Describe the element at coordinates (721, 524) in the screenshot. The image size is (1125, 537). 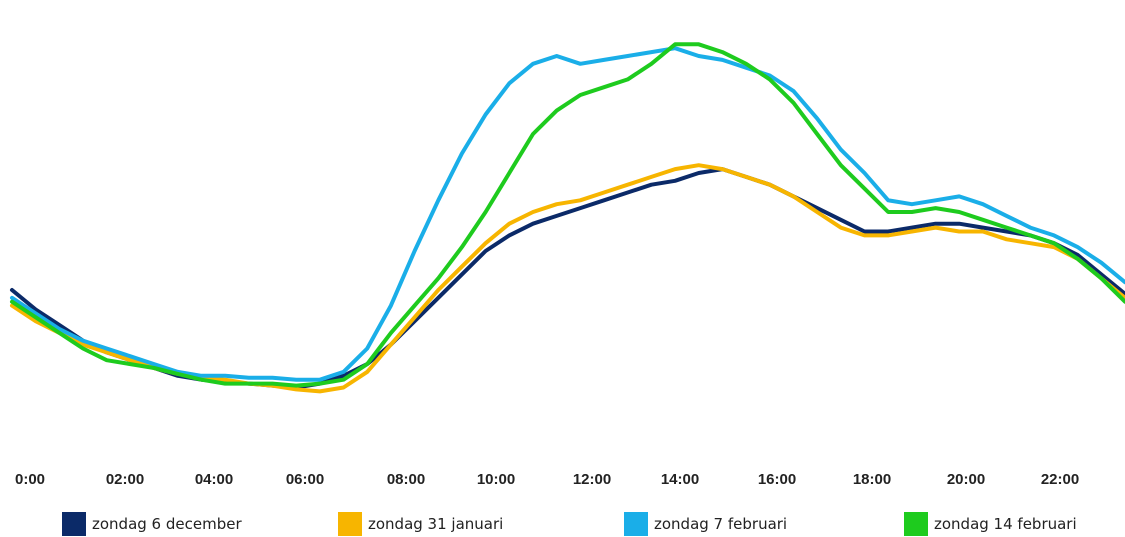
I see `legend-label: zondag 7 februari` at that location.